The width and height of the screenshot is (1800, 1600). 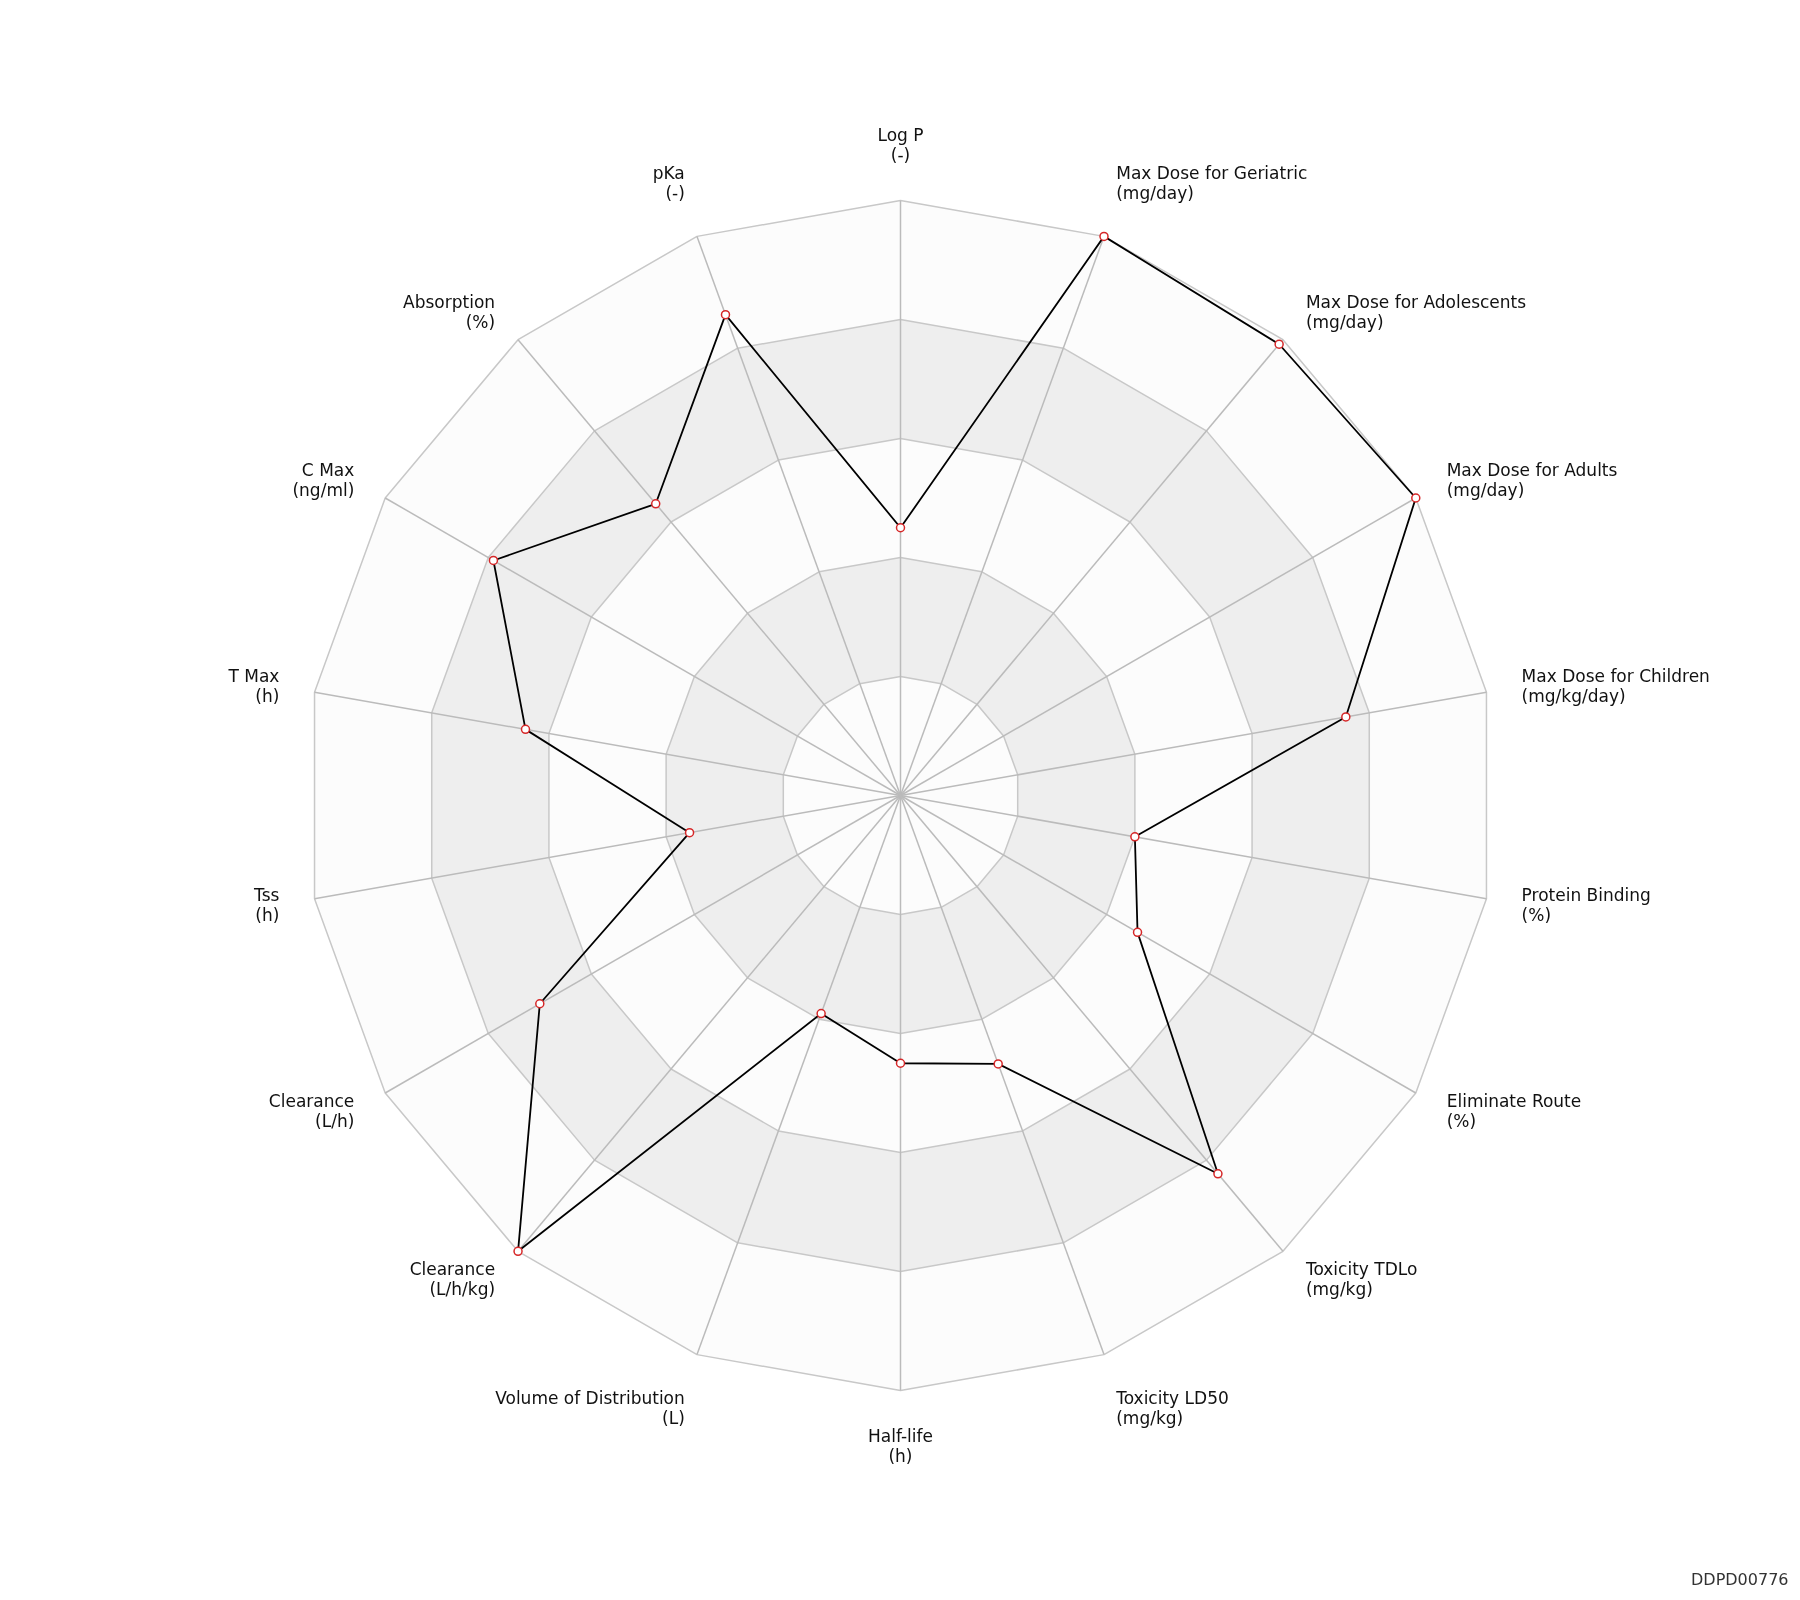 I want to click on spoke-label: Half-life (h), so click(x=901, y=1446).